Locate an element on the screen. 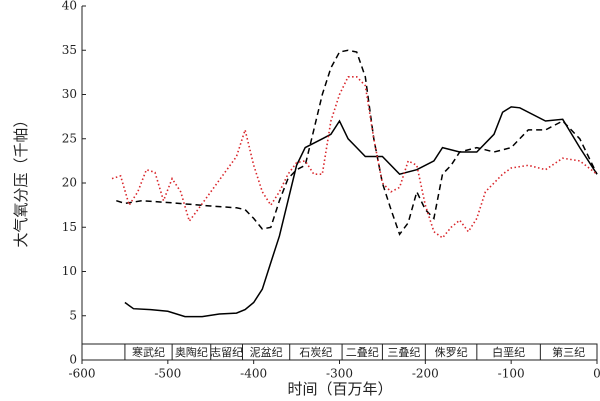  x-tick-label: -600 is located at coordinates (82, 374).